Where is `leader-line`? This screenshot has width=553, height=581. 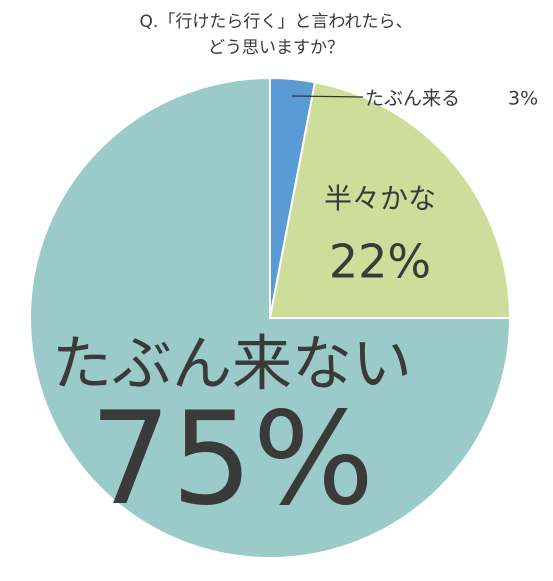
leader-line is located at coordinates (327, 96).